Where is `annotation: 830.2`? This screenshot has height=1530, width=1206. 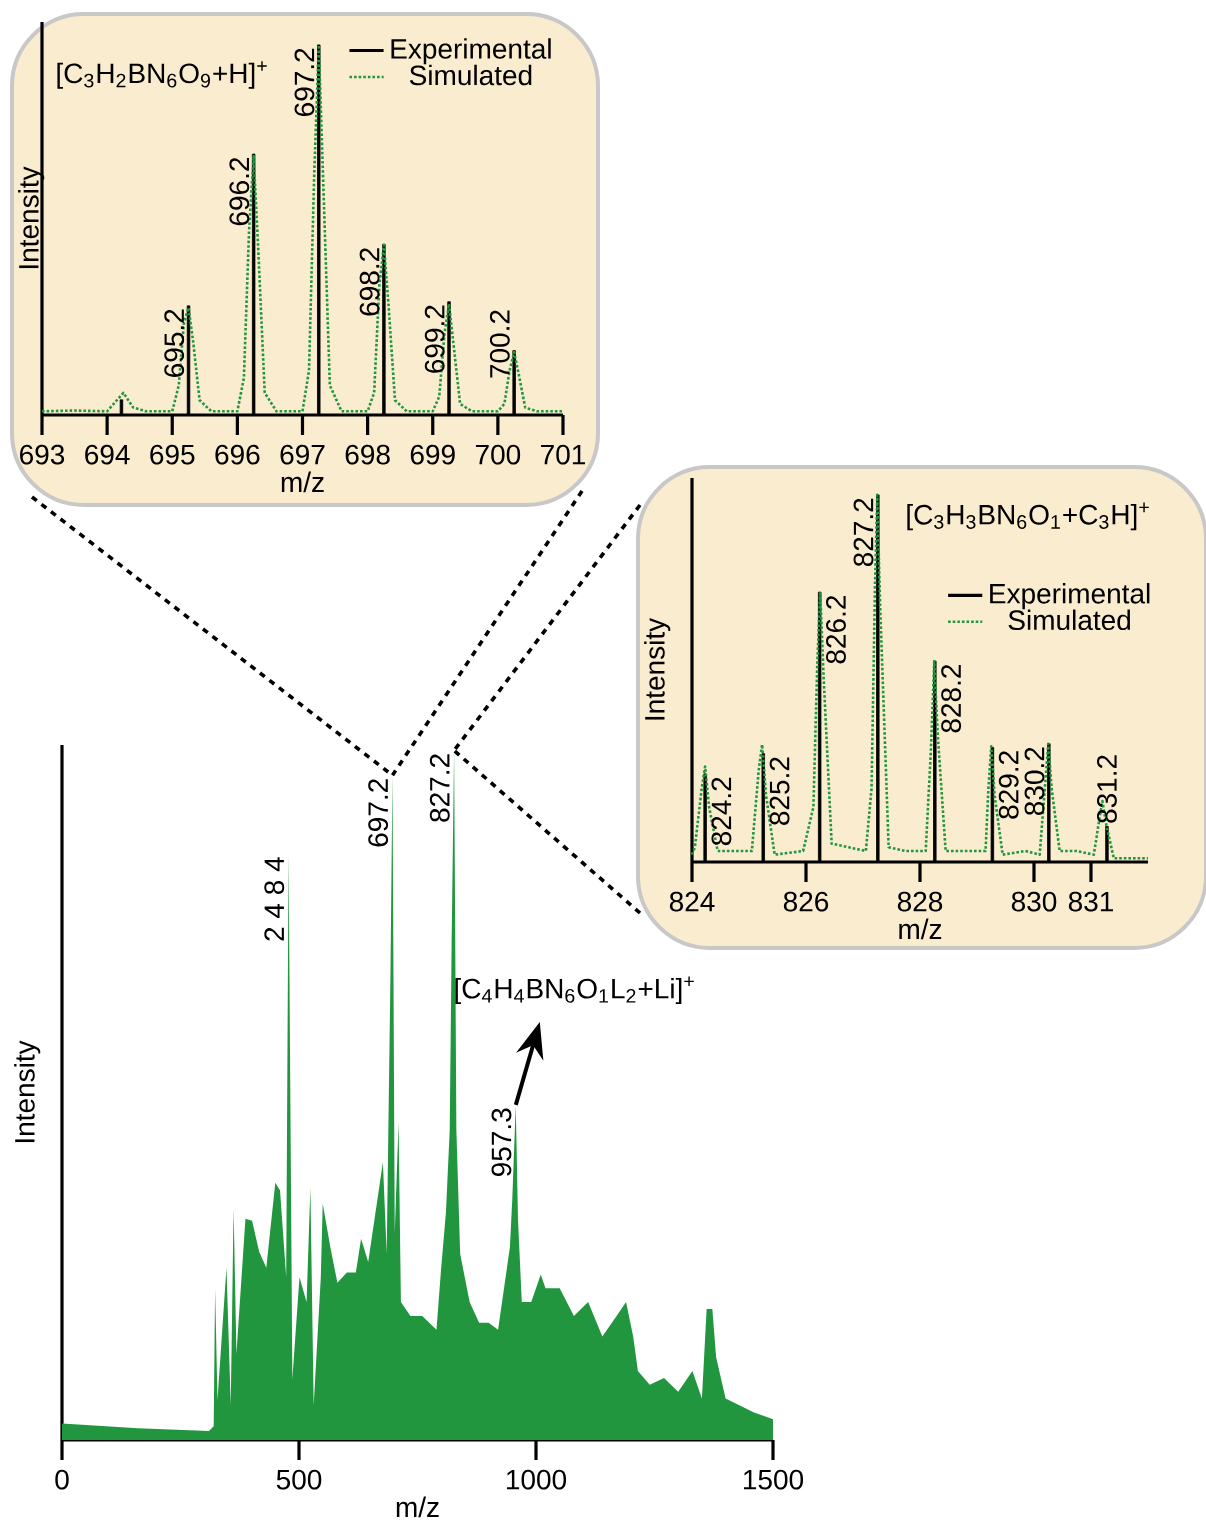 annotation: 830.2 is located at coordinates (1034, 781).